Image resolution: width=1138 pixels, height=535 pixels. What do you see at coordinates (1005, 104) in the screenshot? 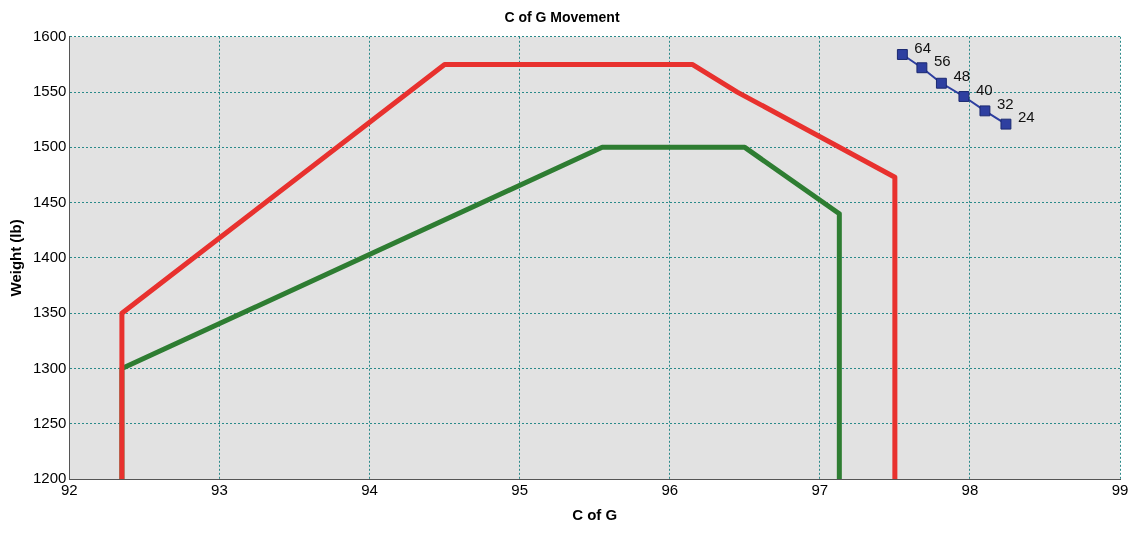
I see `annotation: 32` at bounding box center [1005, 104].